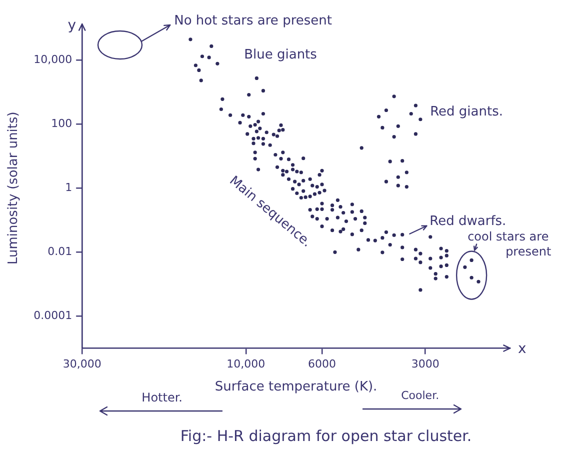 The width and height of the screenshot is (580, 459). Describe the element at coordinates (253, 20) in the screenshot. I see `annotation: No hot stars are present` at that location.